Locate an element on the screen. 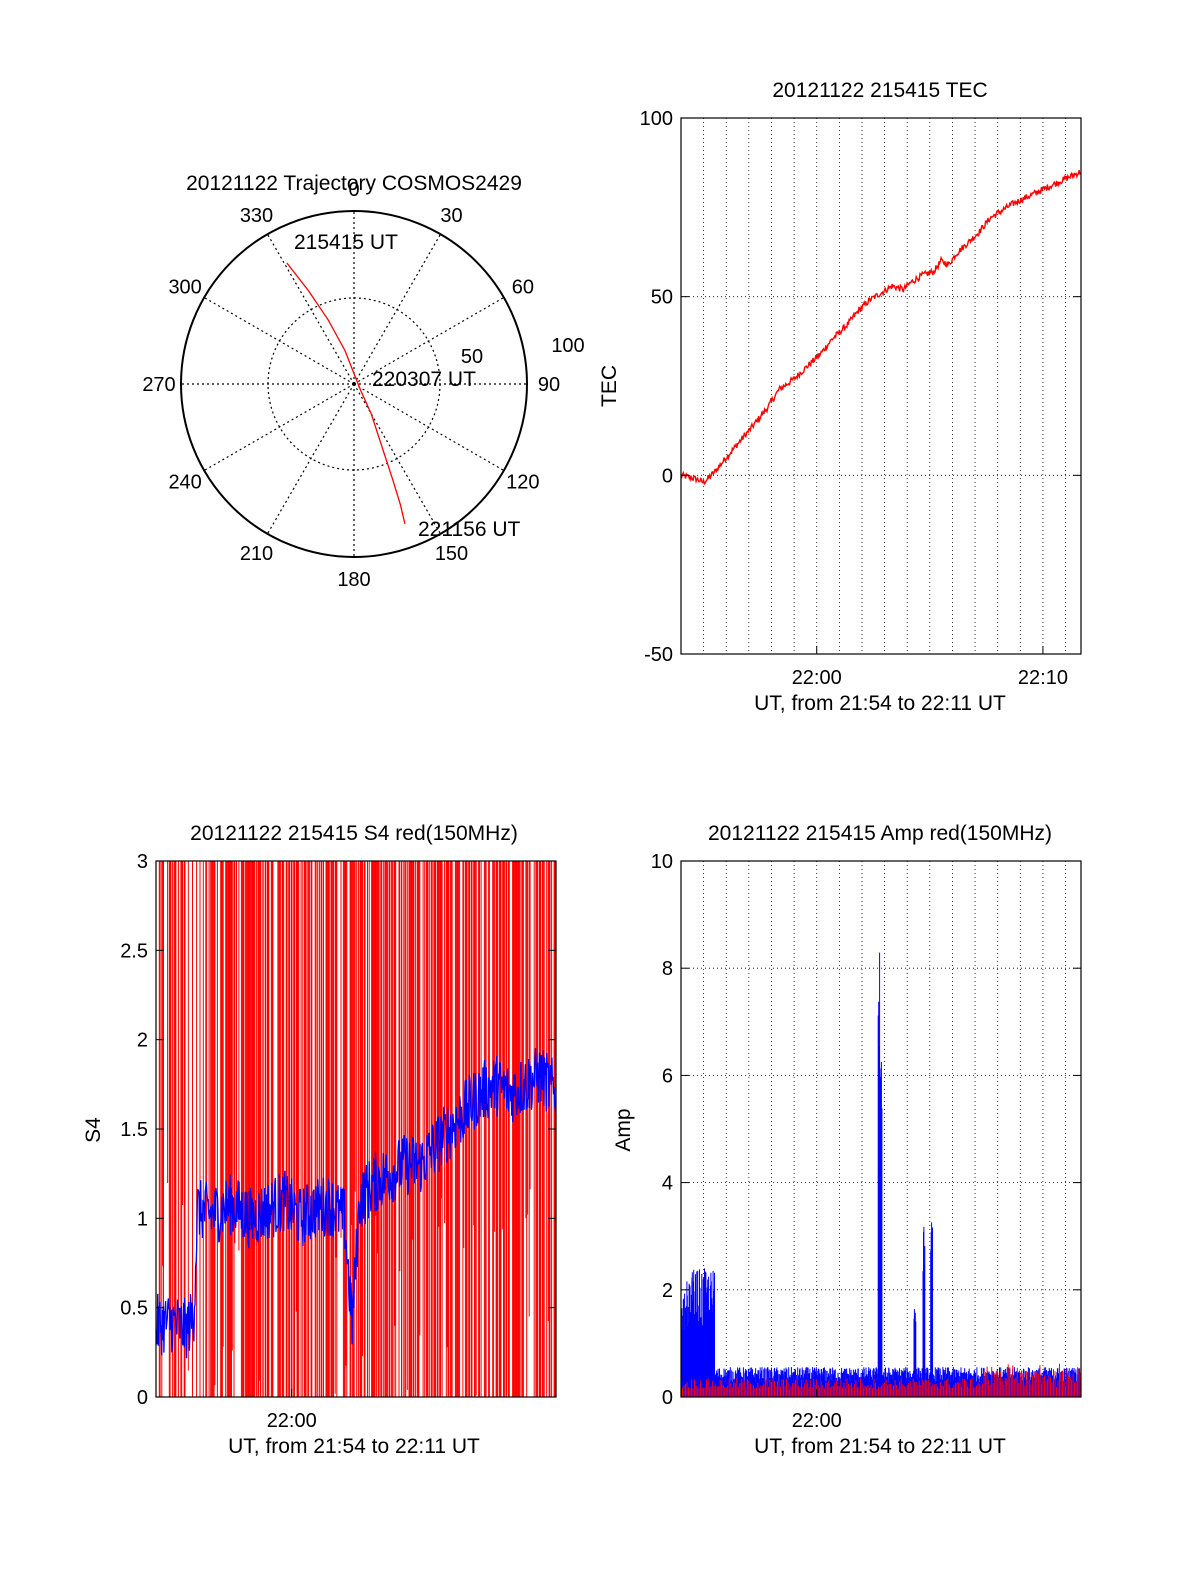  tec-ticks: -50 0 50 100 22:00 22:10 is located at coordinates (860, 398).